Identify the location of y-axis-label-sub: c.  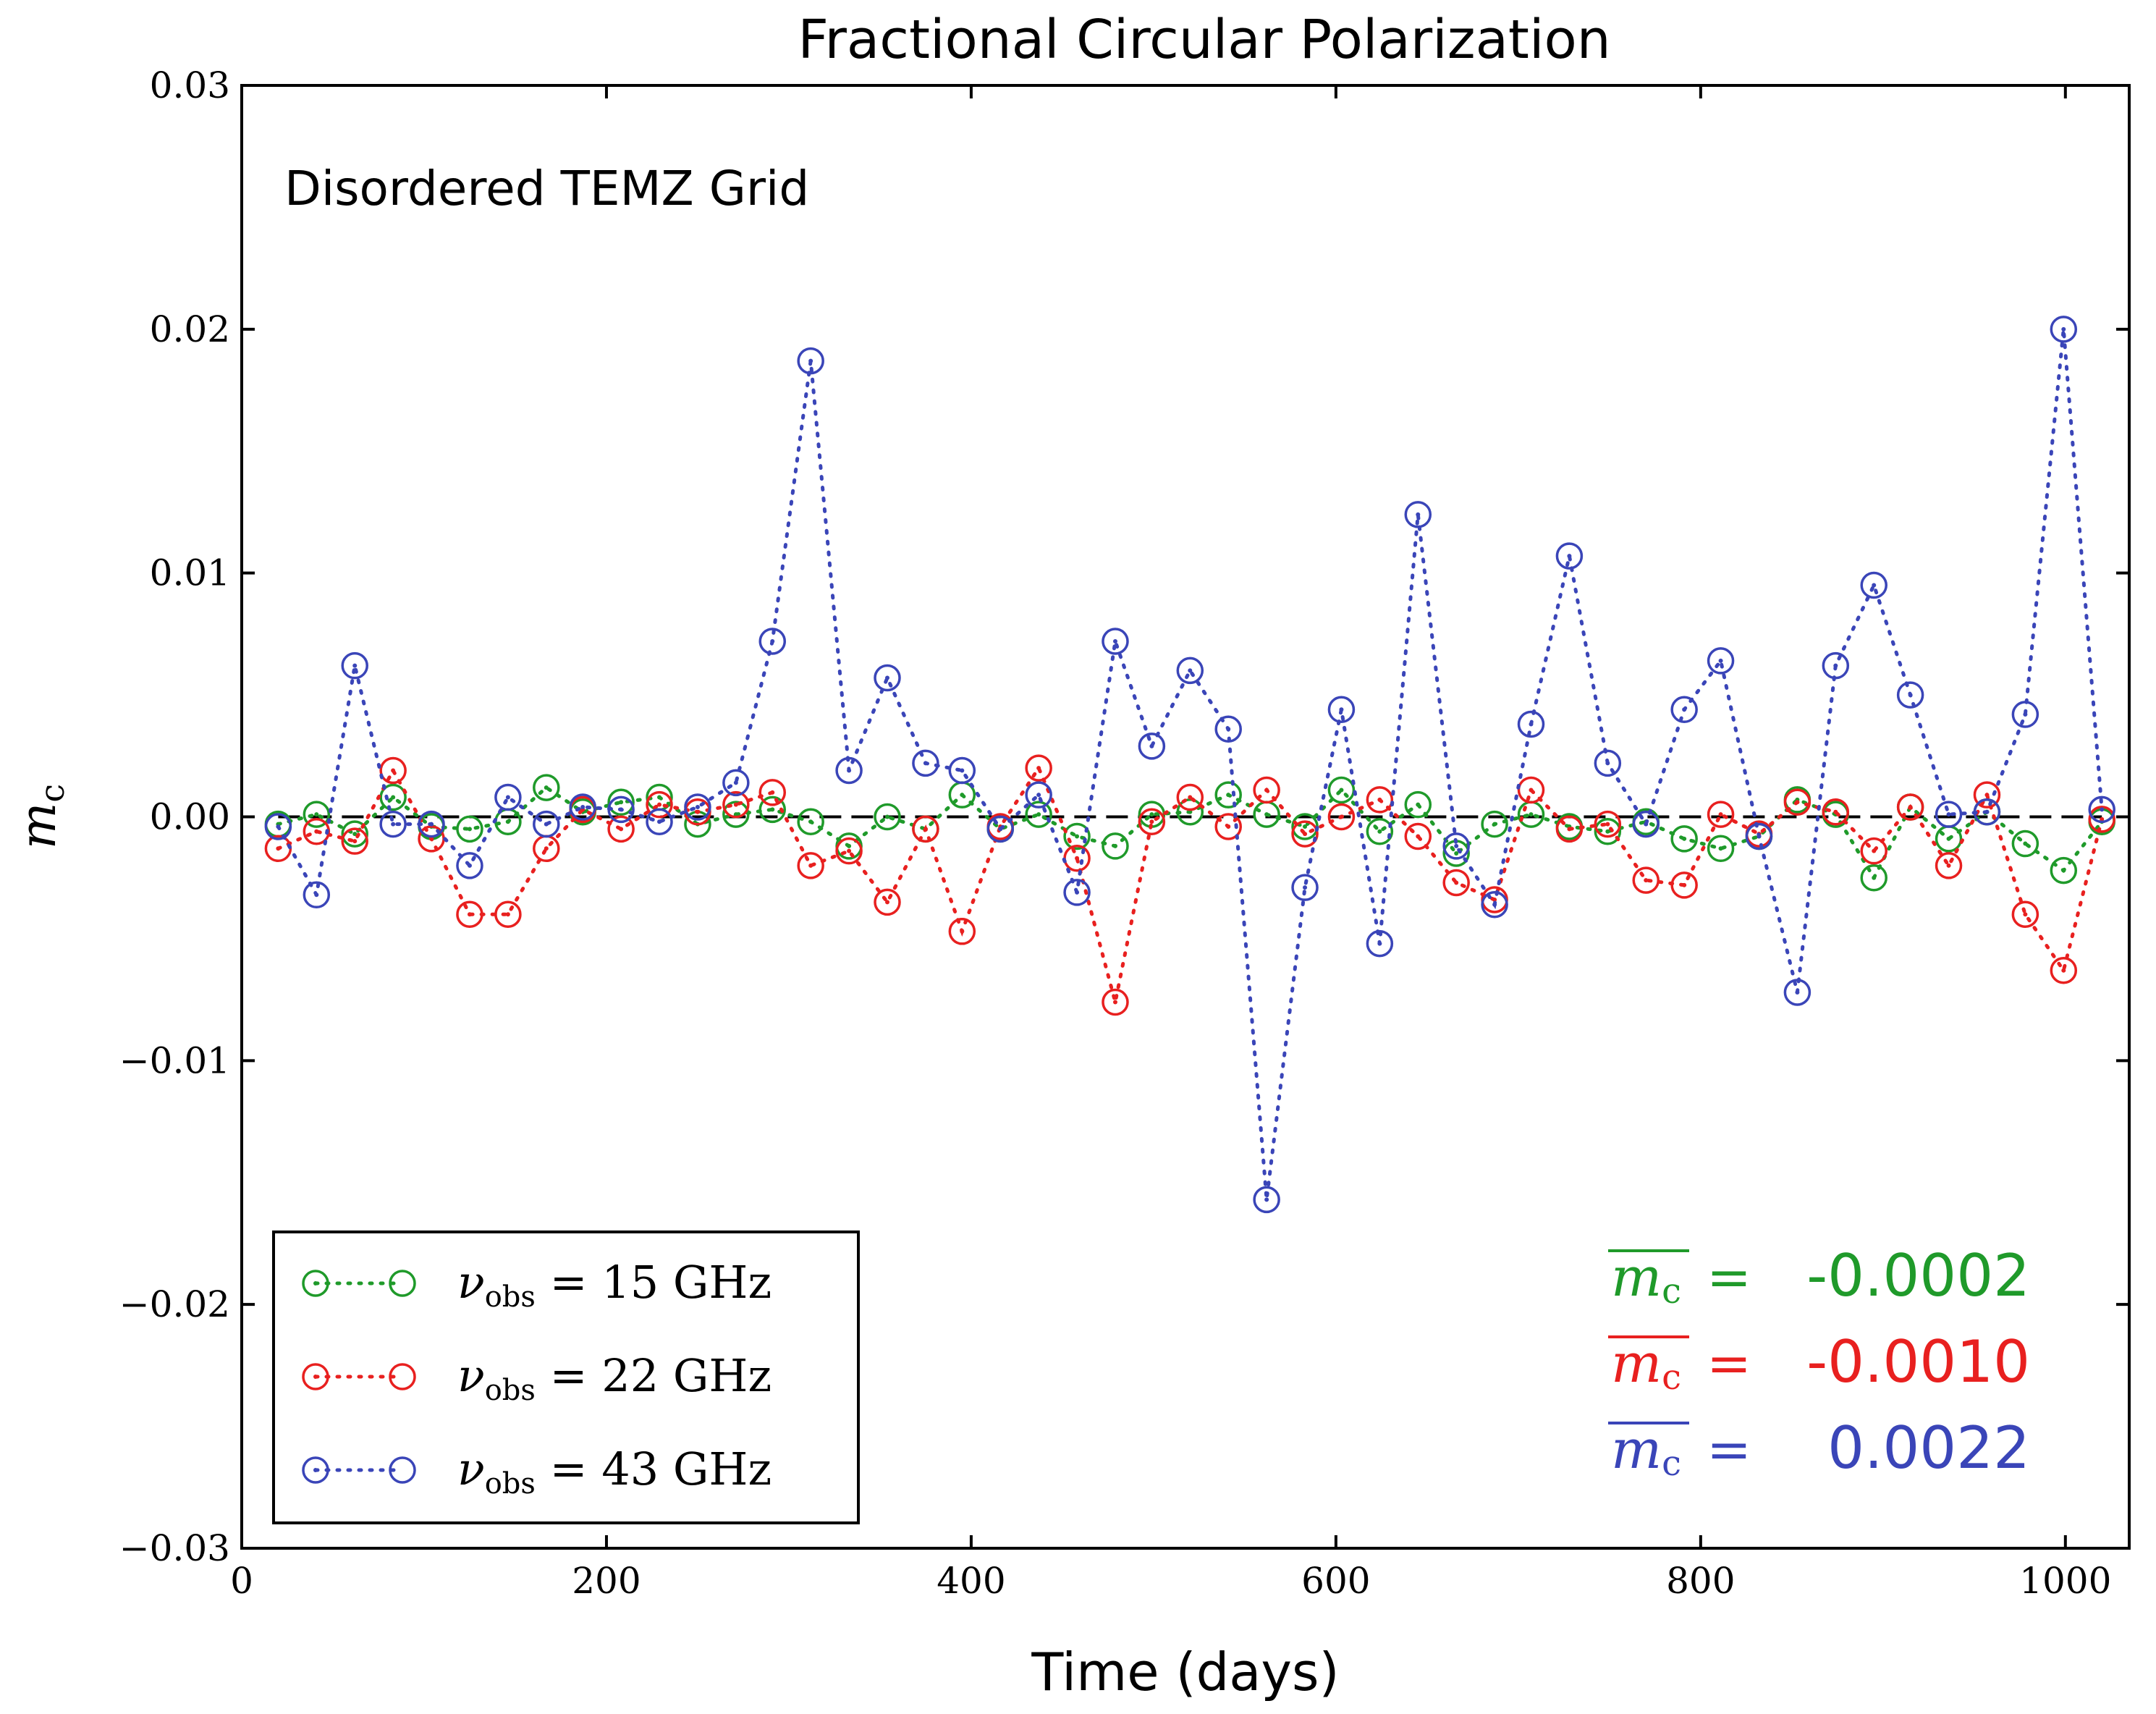
(53, 793).